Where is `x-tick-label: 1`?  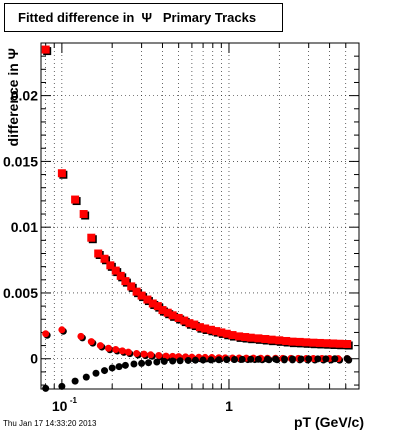 x-tick-label: 1 is located at coordinates (229, 406).